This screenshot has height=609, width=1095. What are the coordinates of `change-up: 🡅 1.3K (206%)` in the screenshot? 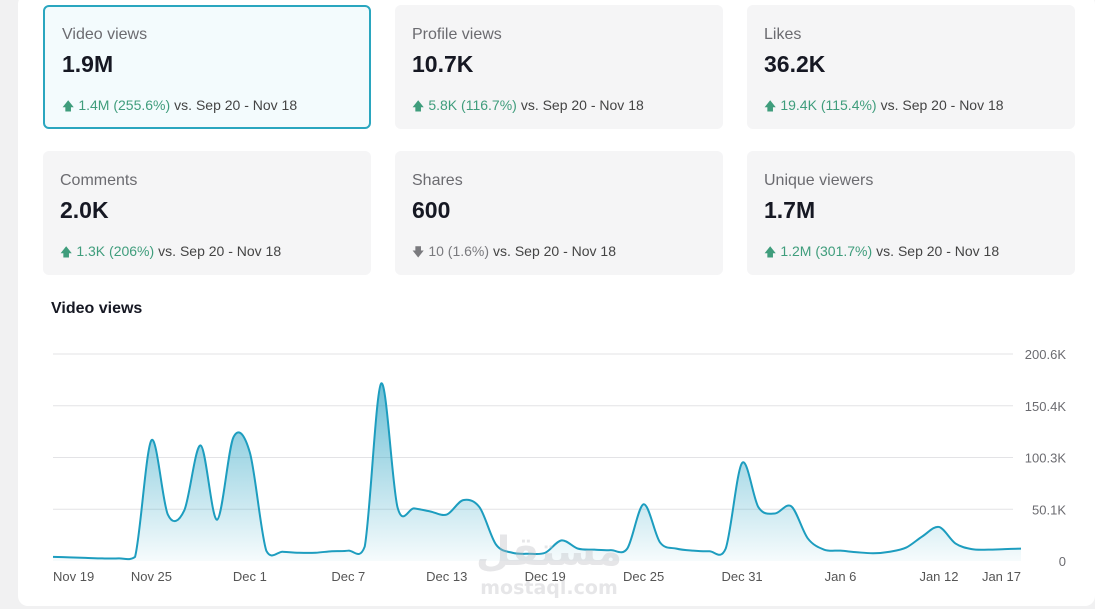 It's located at (107, 251).